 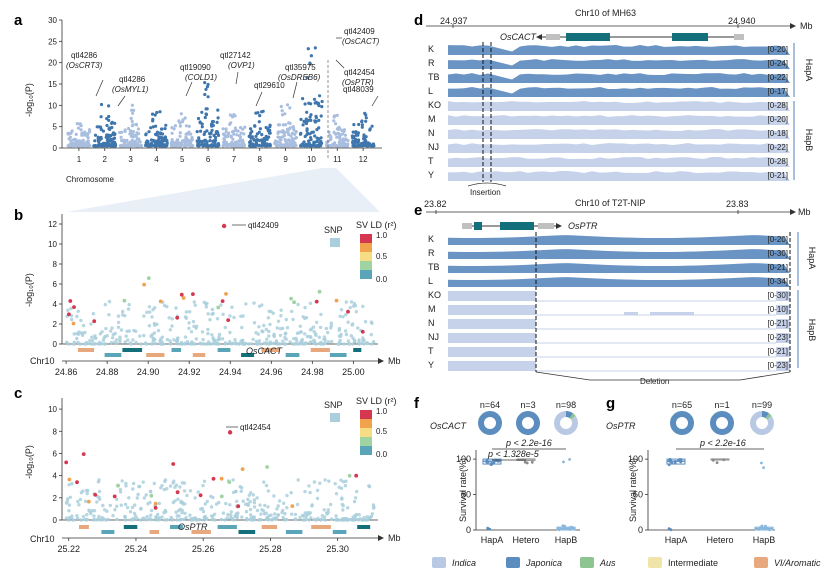 I want to click on ytick-label: 30, so click(x=52, y=20).